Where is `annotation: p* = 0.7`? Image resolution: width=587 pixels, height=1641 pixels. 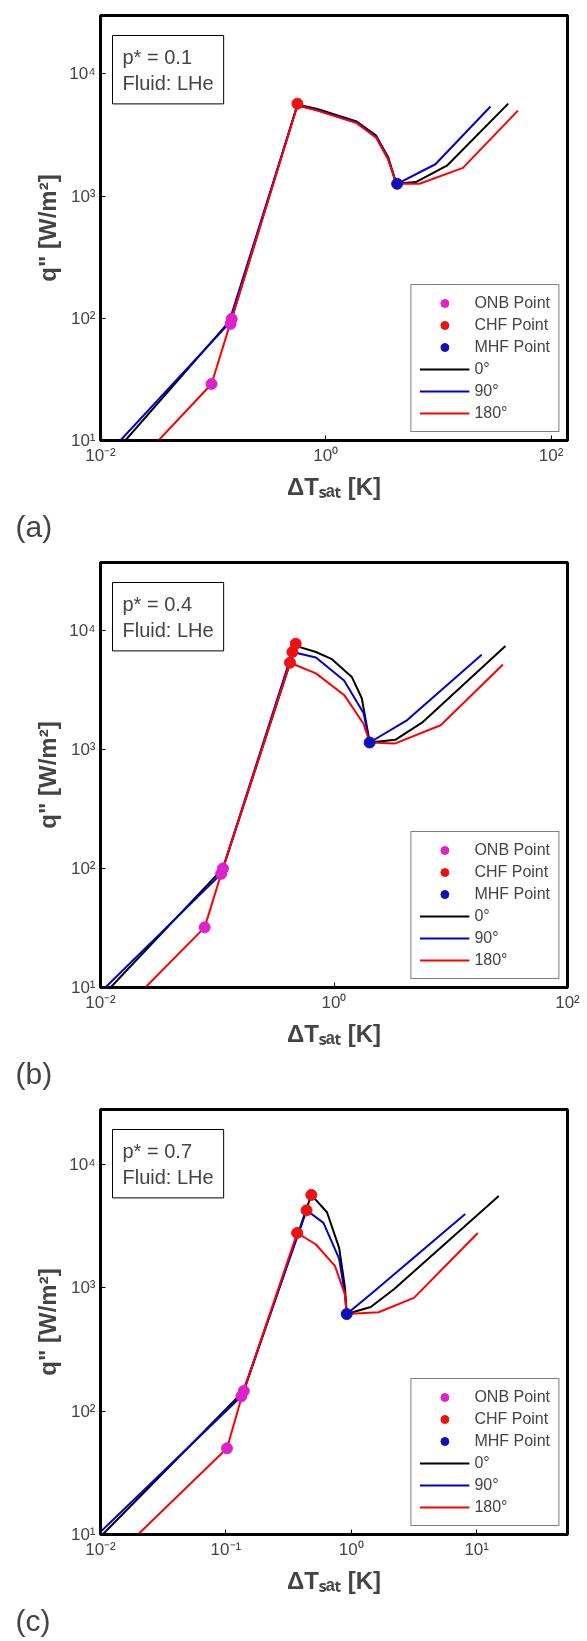 annotation: p* = 0.7 is located at coordinates (157, 1150).